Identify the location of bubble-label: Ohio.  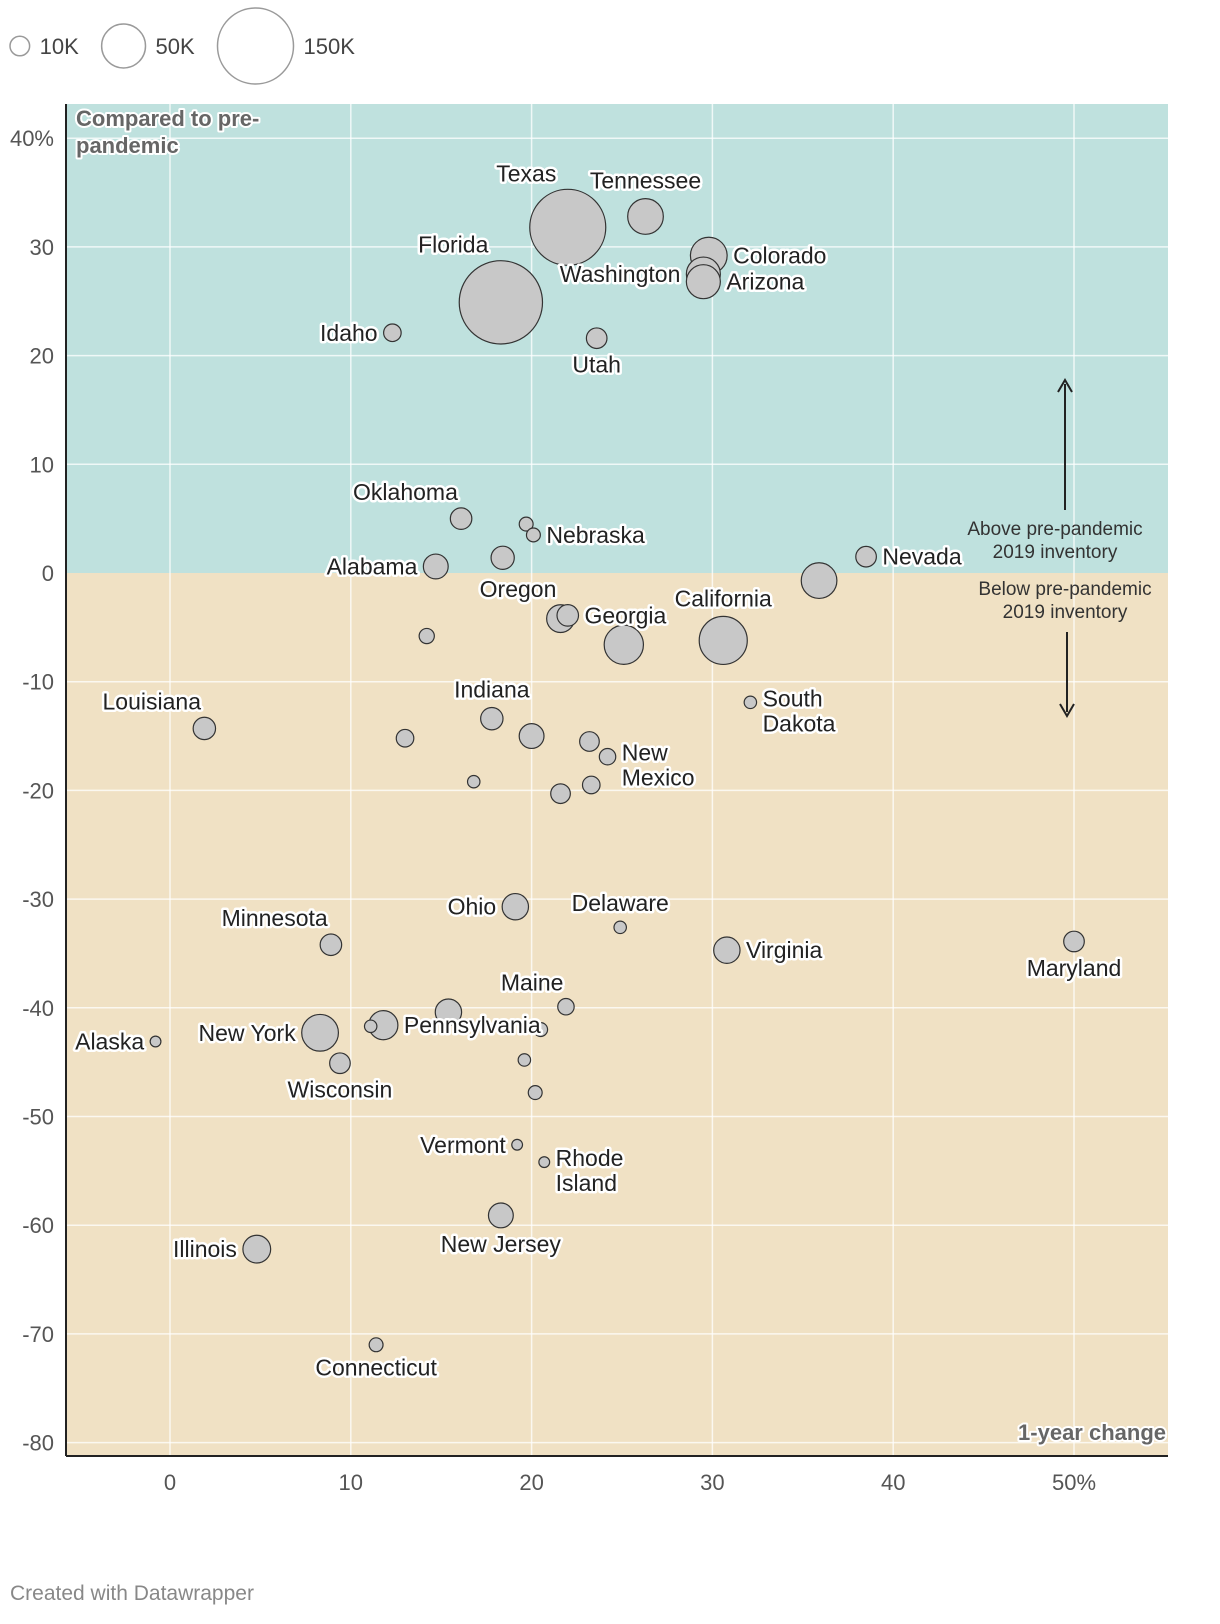
(472, 907).